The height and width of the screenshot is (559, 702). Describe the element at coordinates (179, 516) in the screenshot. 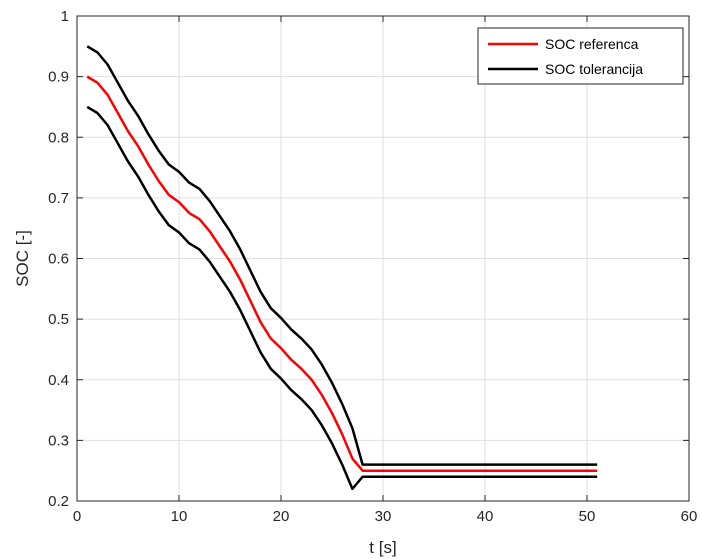

I see `x-tick-label: 10` at that location.